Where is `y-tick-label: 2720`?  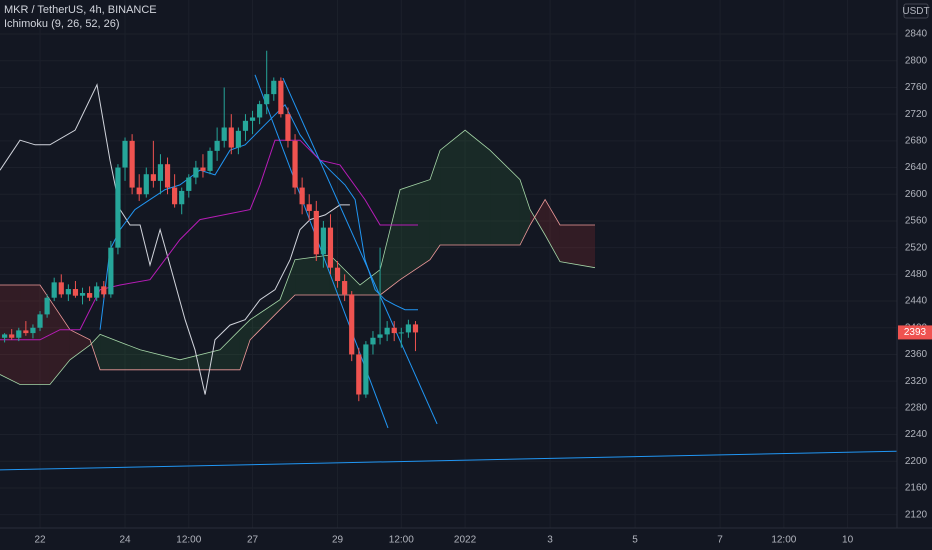
y-tick-label: 2720 is located at coordinates (916, 114).